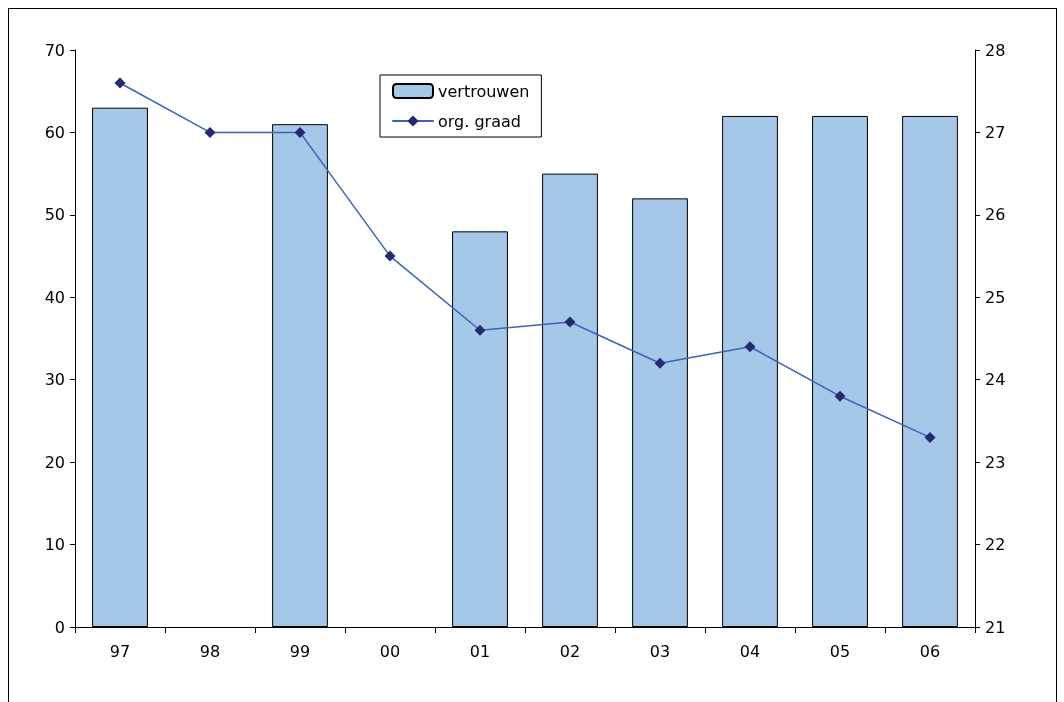  What do you see at coordinates (210, 651) in the screenshot?
I see `x-tick-label: 98` at bounding box center [210, 651].